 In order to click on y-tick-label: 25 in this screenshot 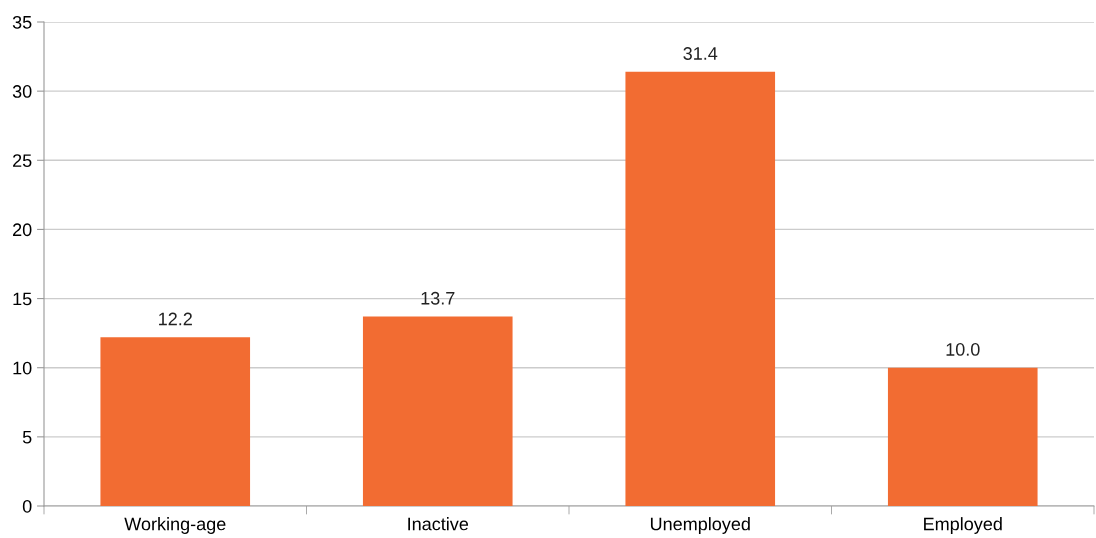, I will do `click(22, 161)`.